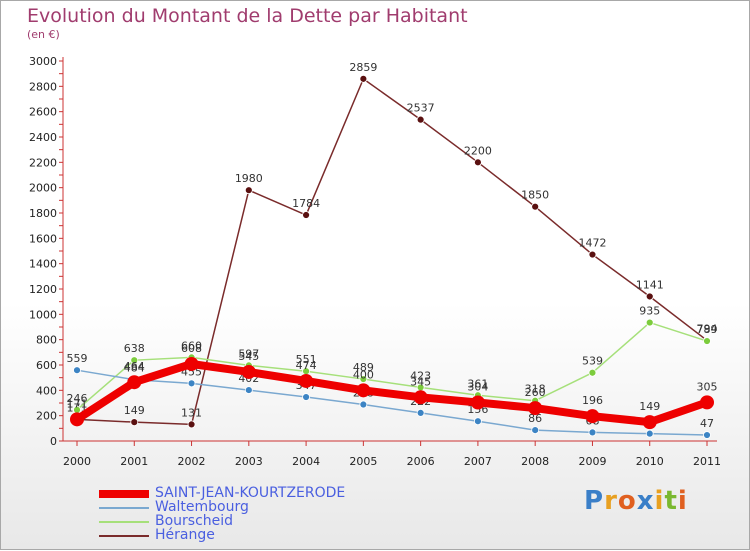 Image resolution: width=750 pixels, height=551 pixels. I want to click on data-label: 86, so click(535, 418).